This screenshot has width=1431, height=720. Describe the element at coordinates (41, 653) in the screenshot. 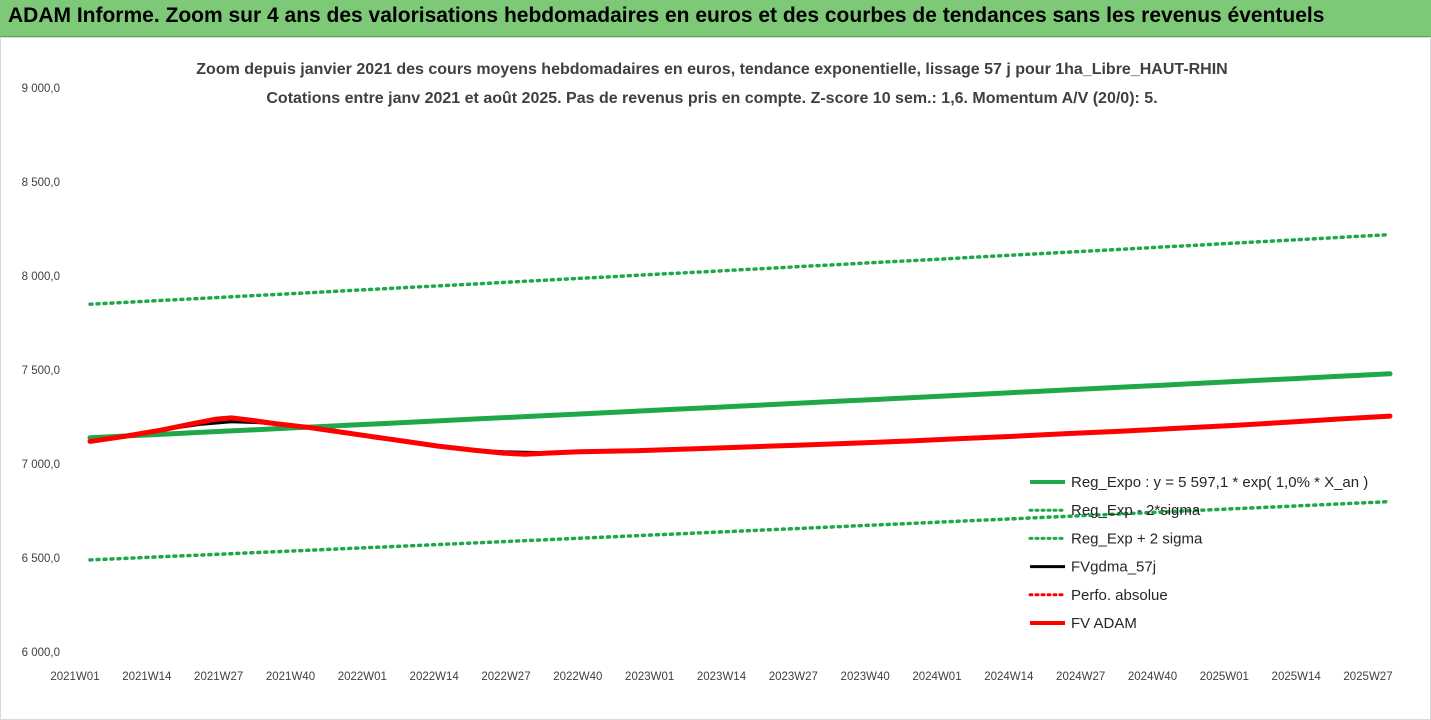

I see `y-tick-label: 6 000,0` at that location.